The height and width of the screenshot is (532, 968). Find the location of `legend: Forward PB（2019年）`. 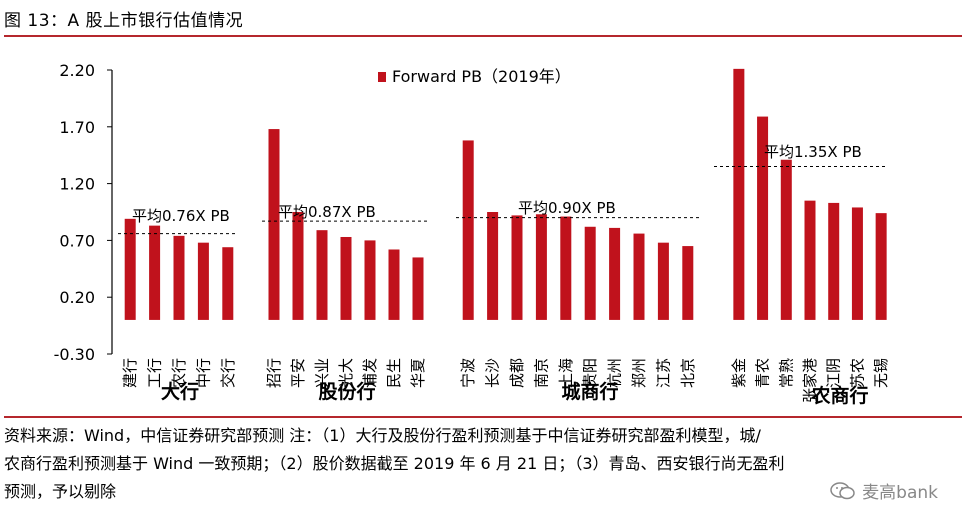

legend: Forward PB（2019年） is located at coordinates (474, 76).